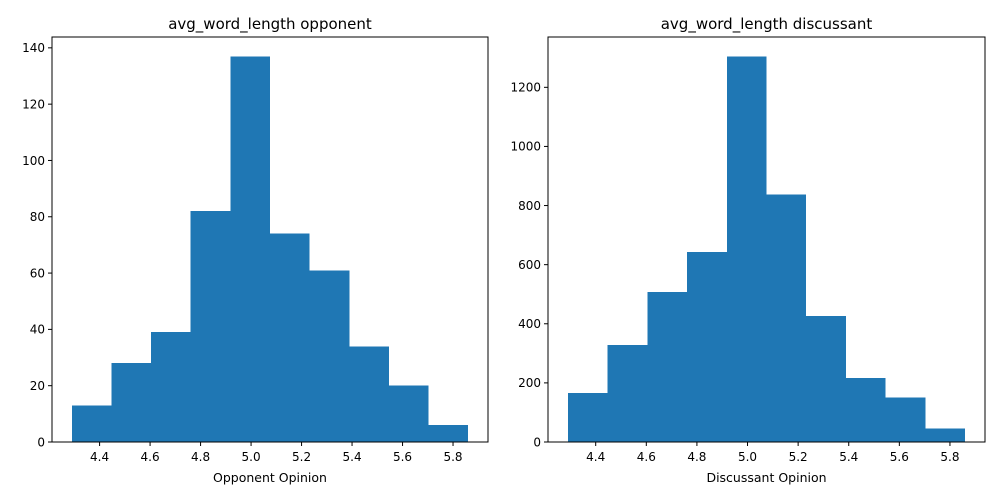 The image size is (1000, 500). Describe the element at coordinates (270, 24) in the screenshot. I see `chart-title: avg_word_length opponent` at that location.